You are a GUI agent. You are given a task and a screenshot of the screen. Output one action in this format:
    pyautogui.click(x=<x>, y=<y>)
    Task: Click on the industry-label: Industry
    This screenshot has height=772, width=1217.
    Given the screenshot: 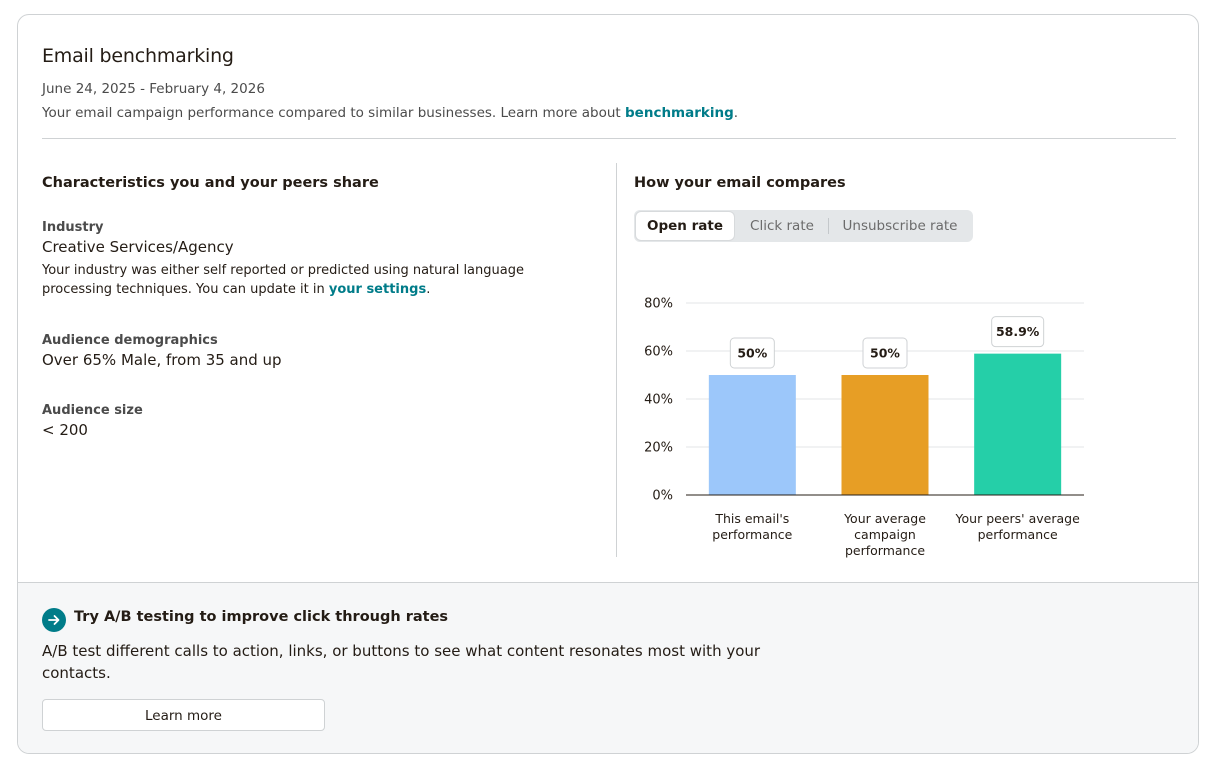 What is the action you would take?
    pyautogui.click(x=73, y=227)
    